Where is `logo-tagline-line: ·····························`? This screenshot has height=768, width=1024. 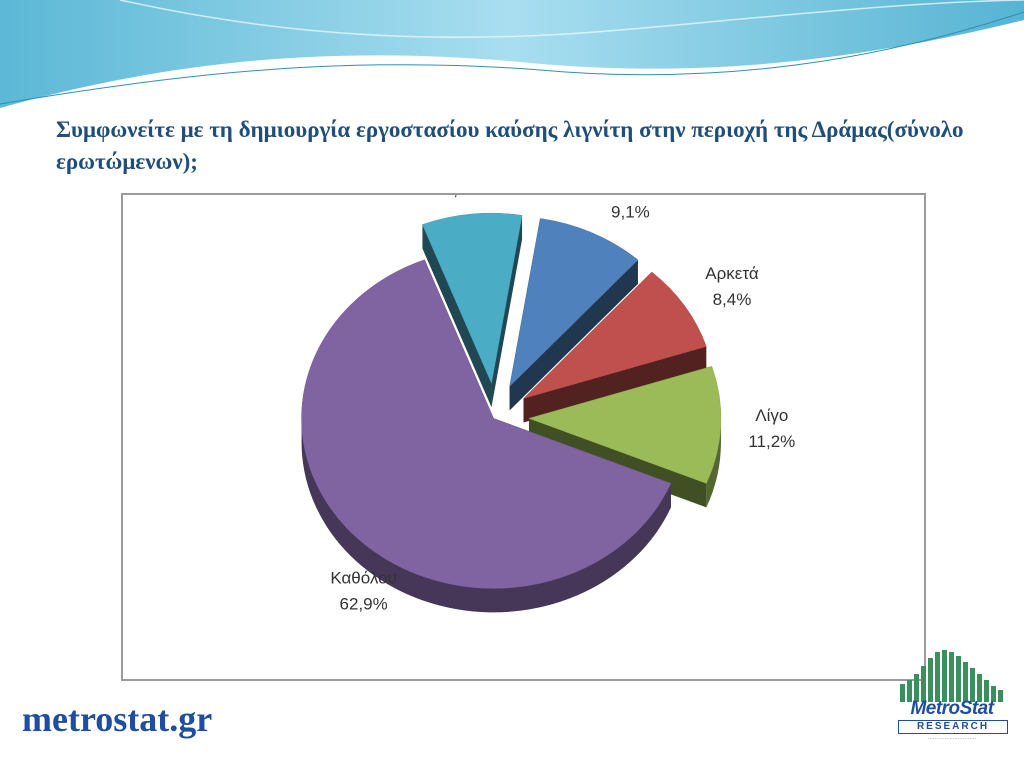 logo-tagline-line: ····························· is located at coordinates (952, 739).